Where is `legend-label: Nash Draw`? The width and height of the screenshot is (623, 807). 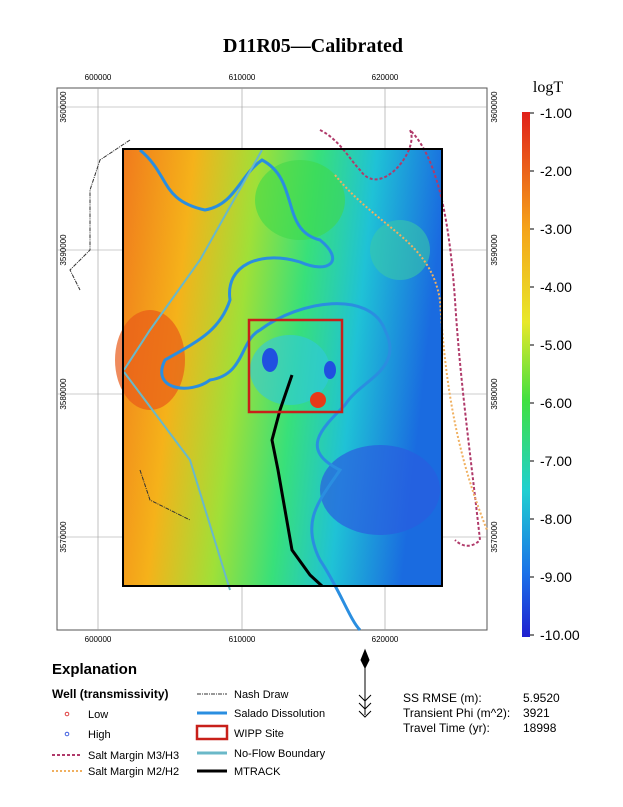 legend-label: Nash Draw is located at coordinates (261, 695).